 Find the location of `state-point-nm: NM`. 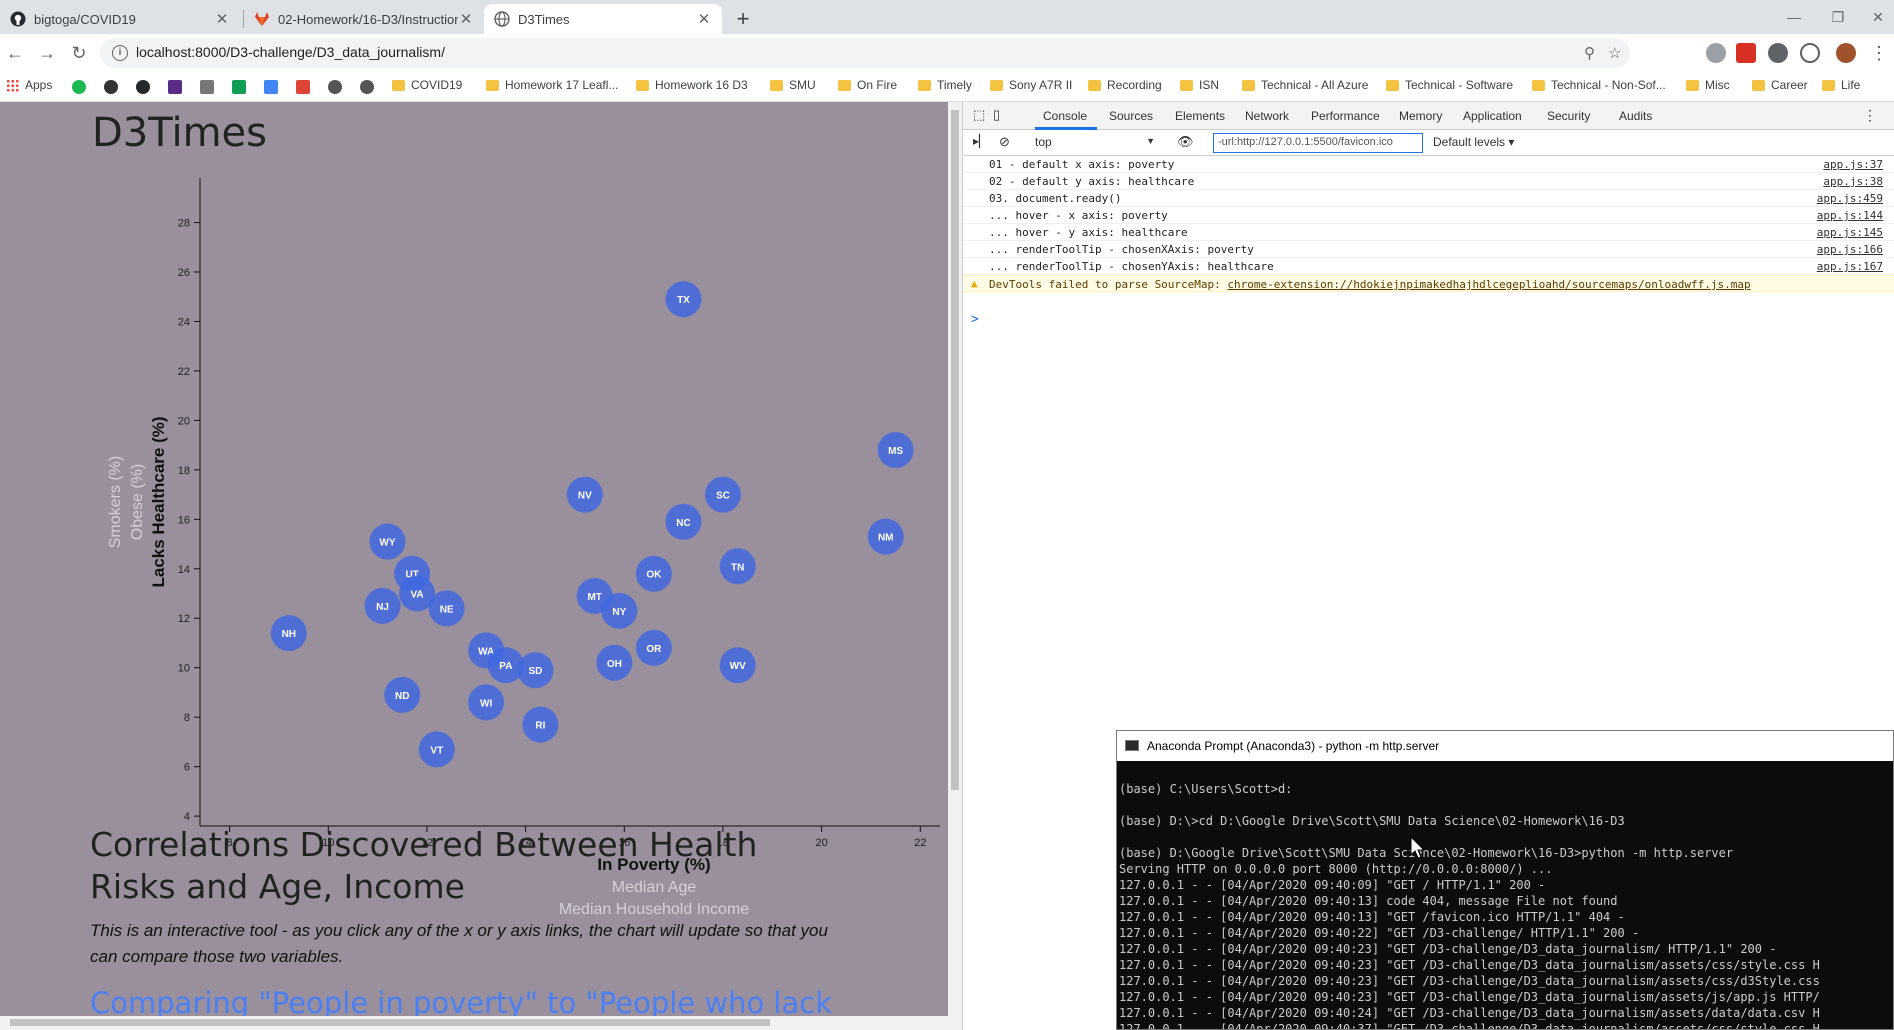

state-point-nm: NM is located at coordinates (885, 536).